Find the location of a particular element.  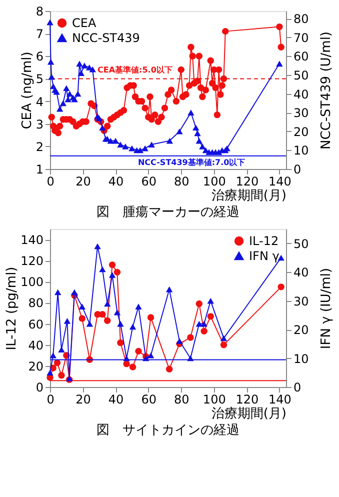

x-axis-title: 治療期間(月) is located at coordinates (248, 196).